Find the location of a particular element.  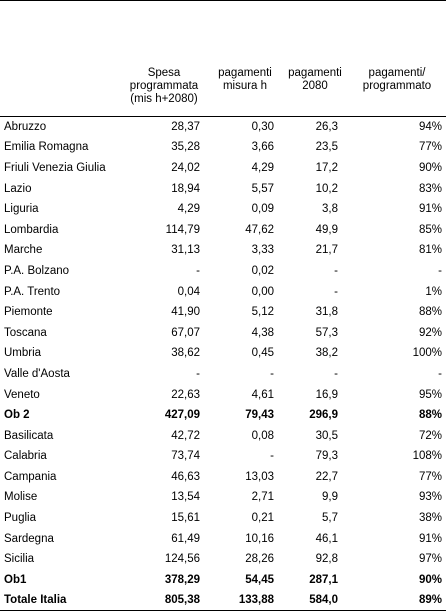

cell-pagamenti-programmato: 89% is located at coordinates (397, 600).